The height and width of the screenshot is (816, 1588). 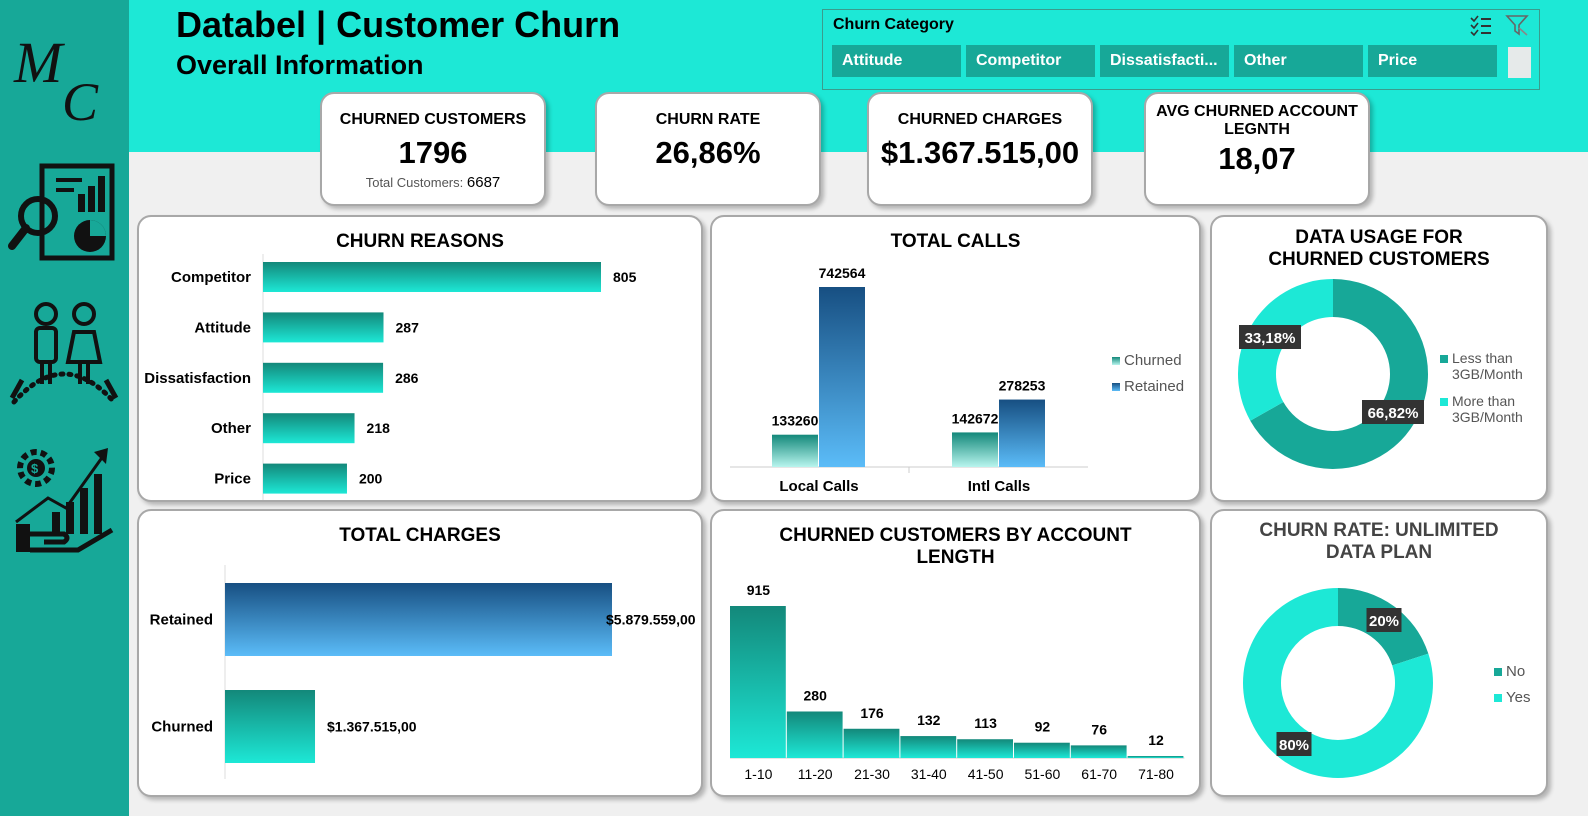 What do you see at coordinates (896, 61) in the screenshot?
I see `slicer-item-attitude: Attitude` at bounding box center [896, 61].